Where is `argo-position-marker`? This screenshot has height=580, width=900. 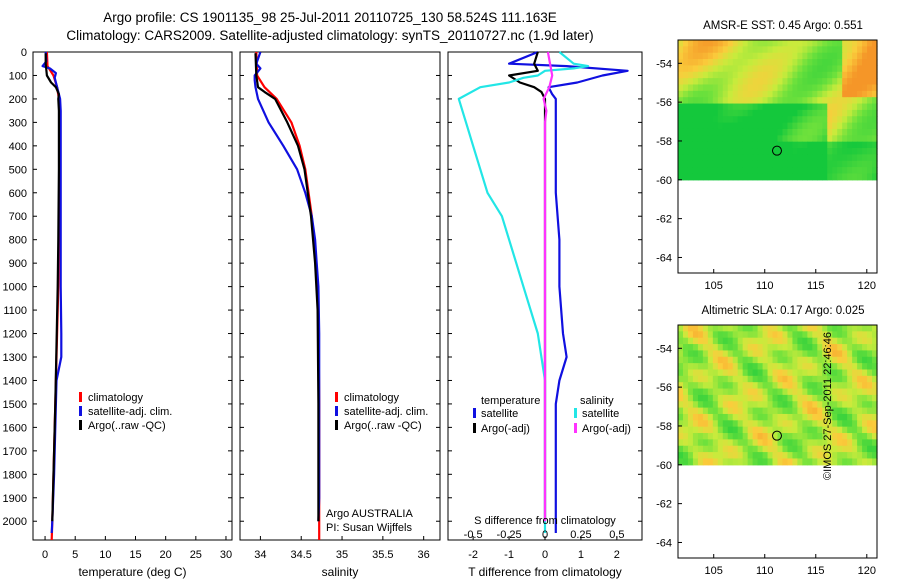
argo-position-marker is located at coordinates (776, 435).